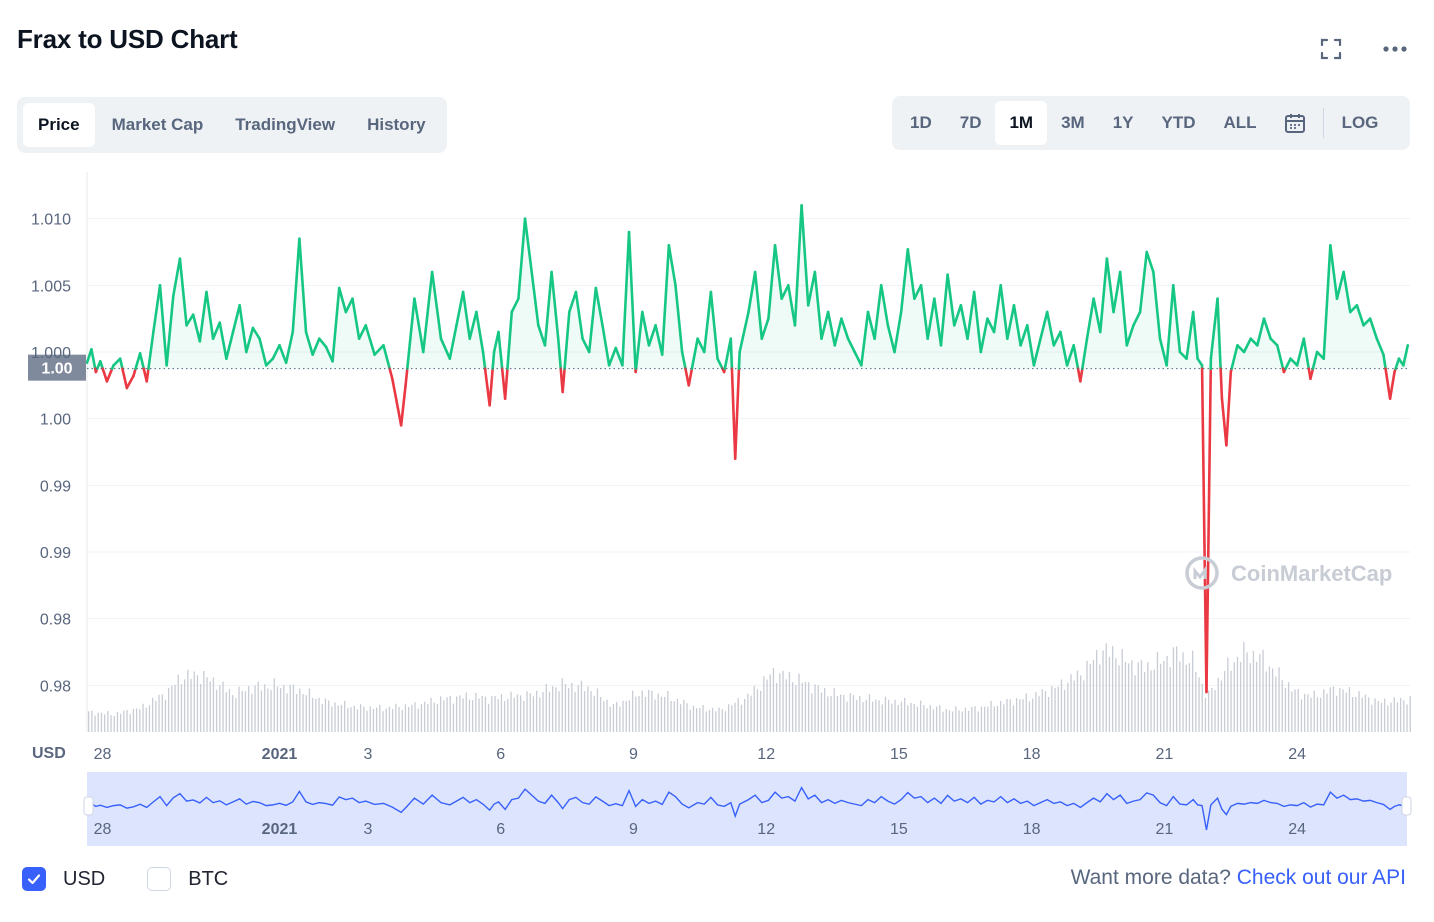  What do you see at coordinates (1240, 122) in the screenshot?
I see `range-all: ALL` at bounding box center [1240, 122].